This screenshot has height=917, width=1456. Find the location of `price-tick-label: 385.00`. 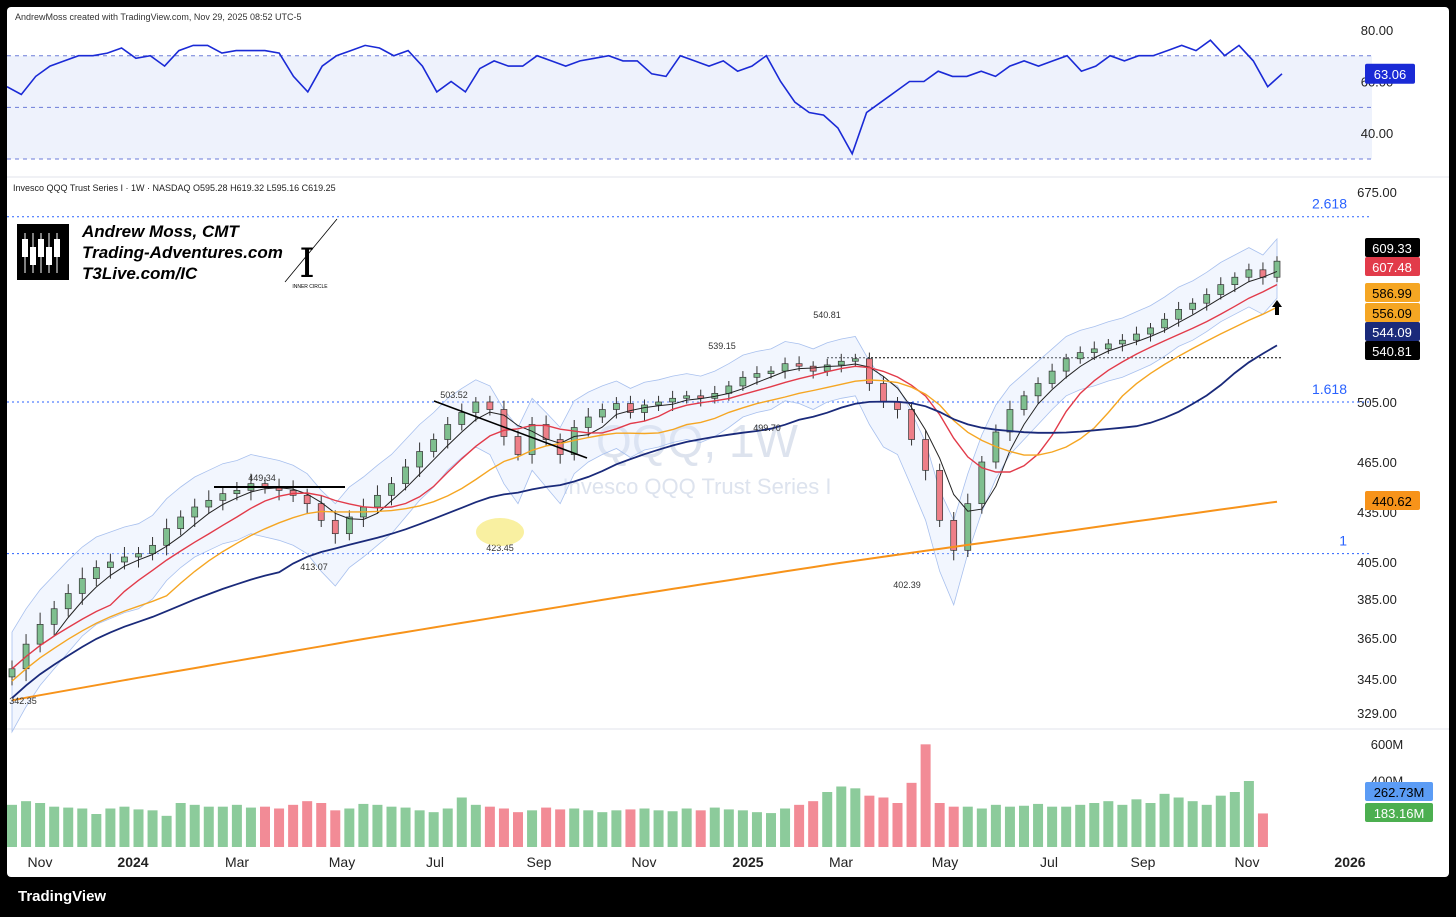

price-tick-label: 385.00 is located at coordinates (1377, 599).